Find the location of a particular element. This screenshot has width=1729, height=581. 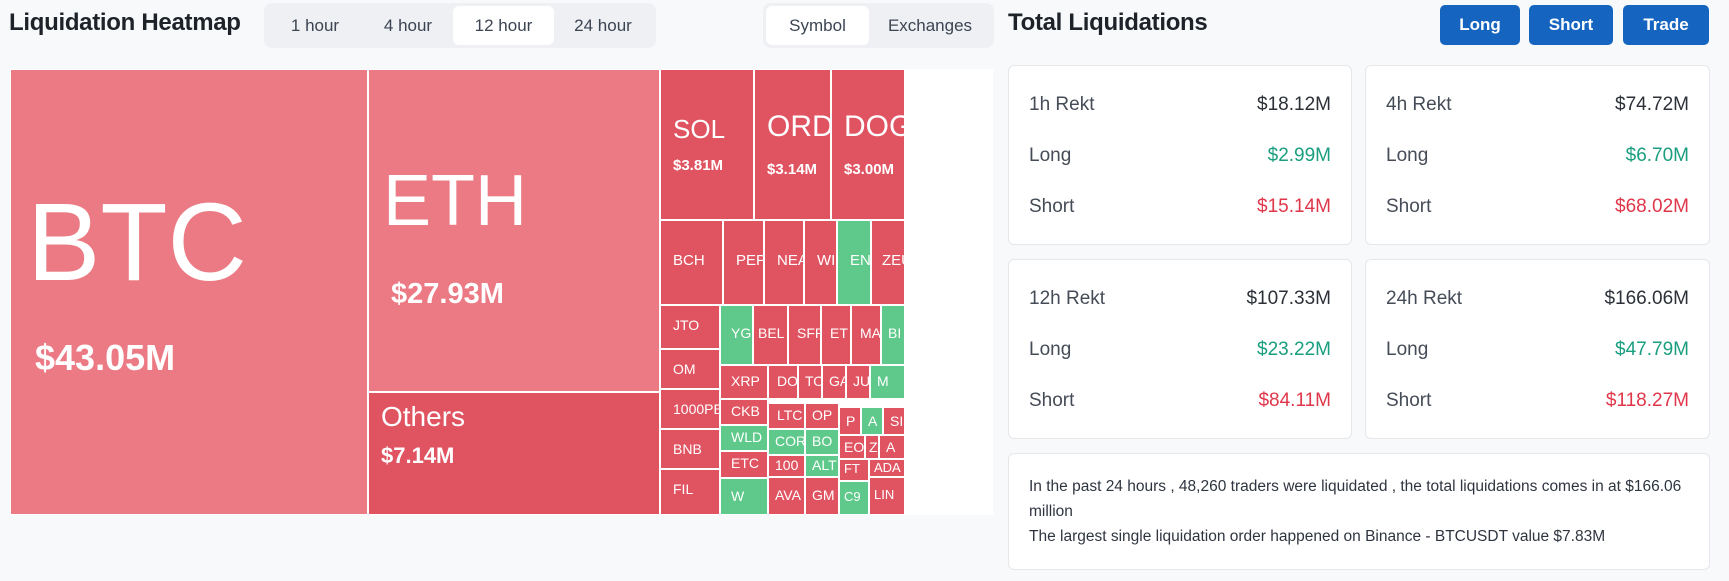

heatmap-title: Liquidation Heatmap is located at coordinates (125, 22).